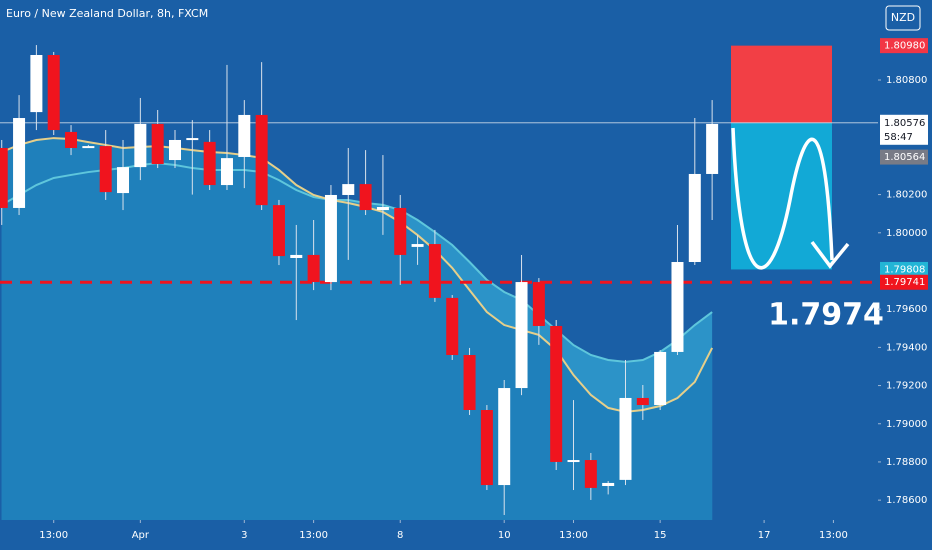 The width and height of the screenshot is (932, 550). I want to click on y-tick-label: 1.80000, so click(906, 233).